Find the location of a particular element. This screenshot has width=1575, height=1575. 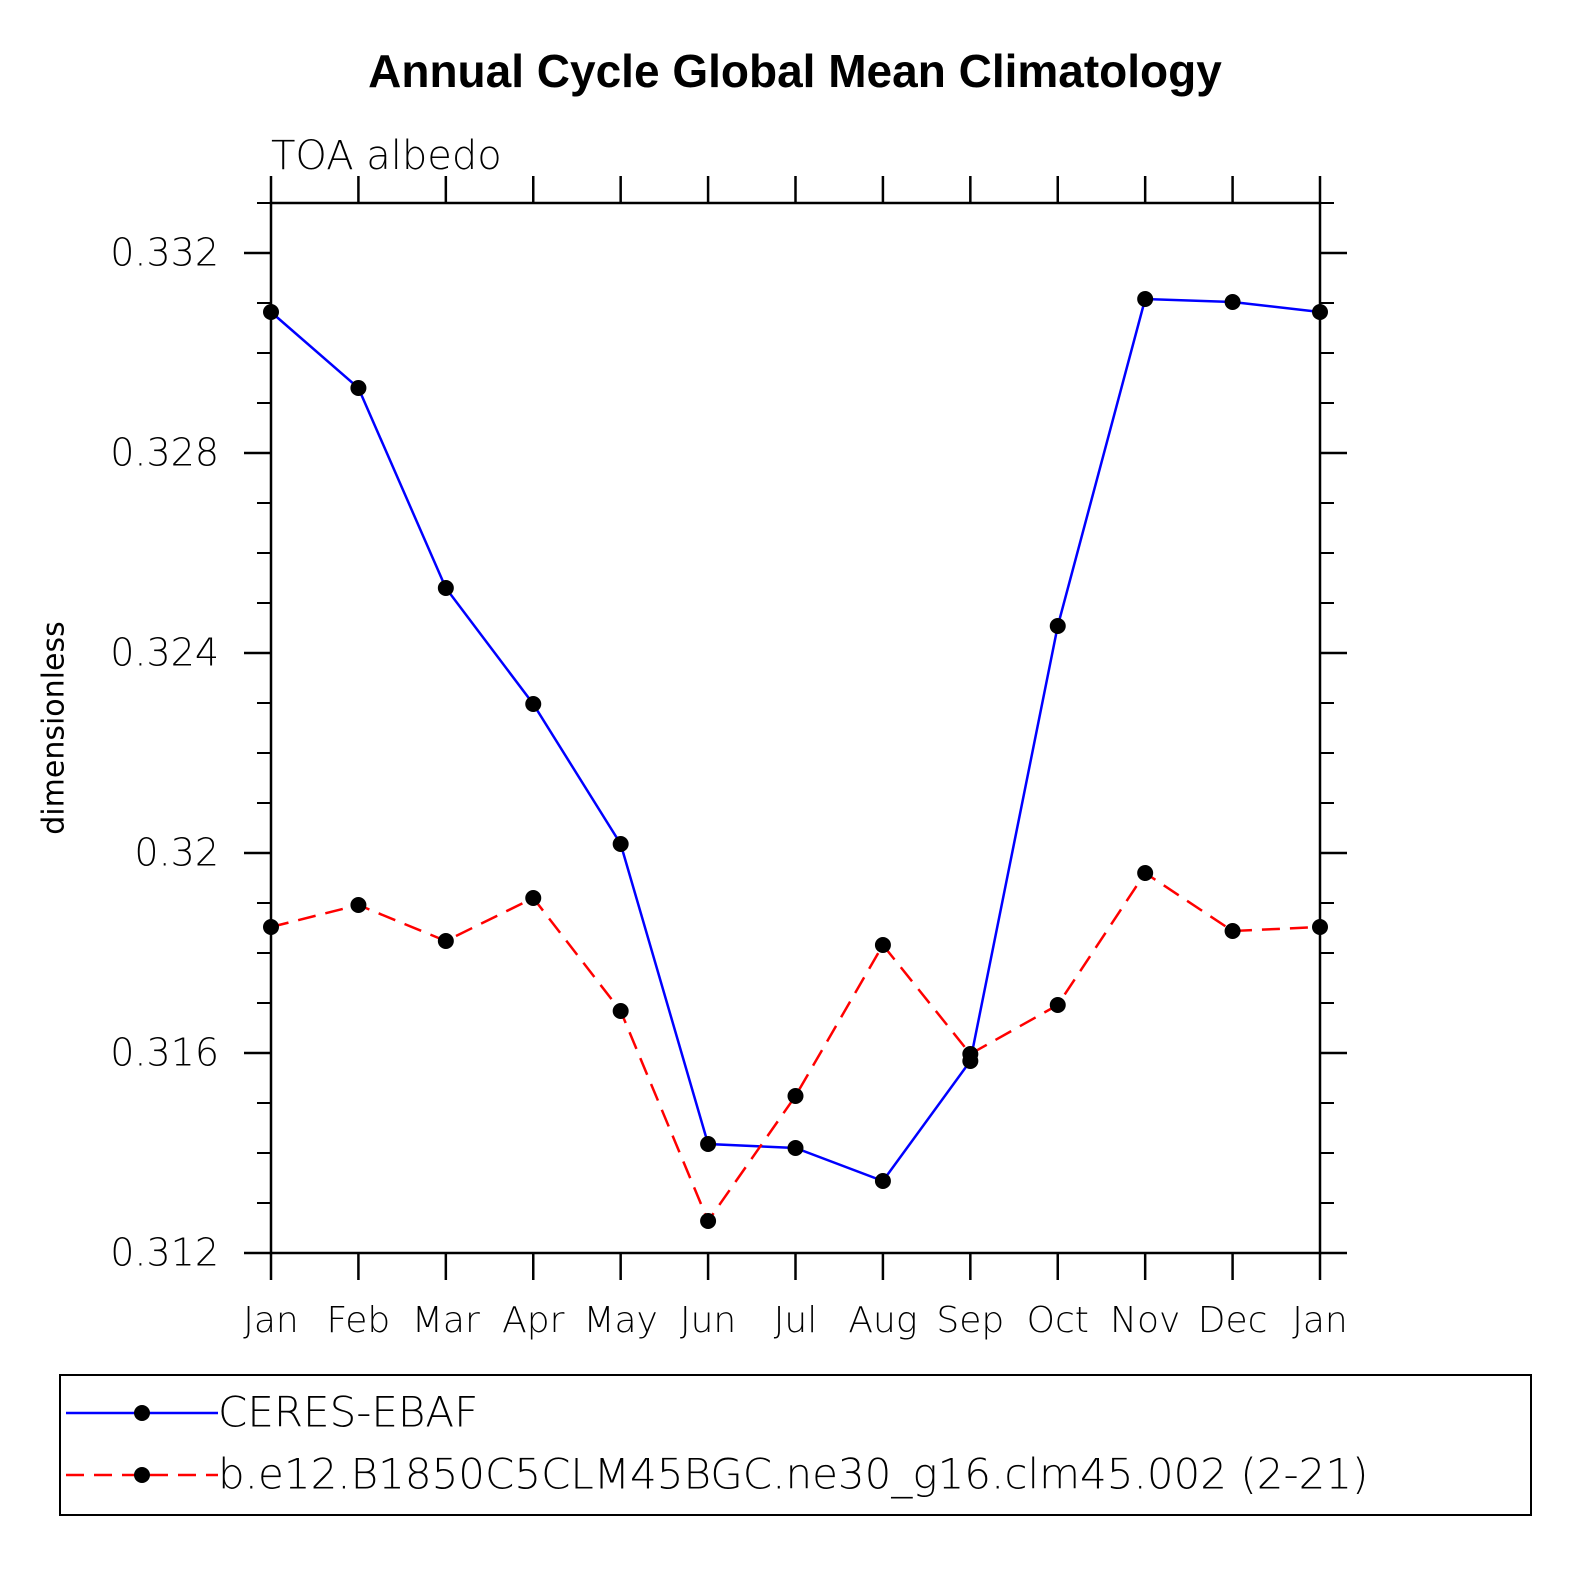

x-tick-label: Mar is located at coordinates (446, 1320).